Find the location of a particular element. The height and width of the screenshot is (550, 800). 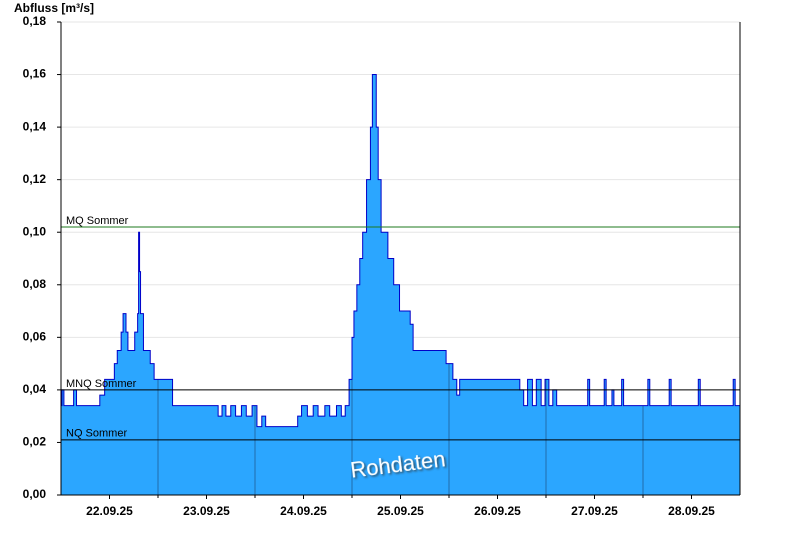

y-axis-title: Abfluss [m³/s] is located at coordinates (54, 8).